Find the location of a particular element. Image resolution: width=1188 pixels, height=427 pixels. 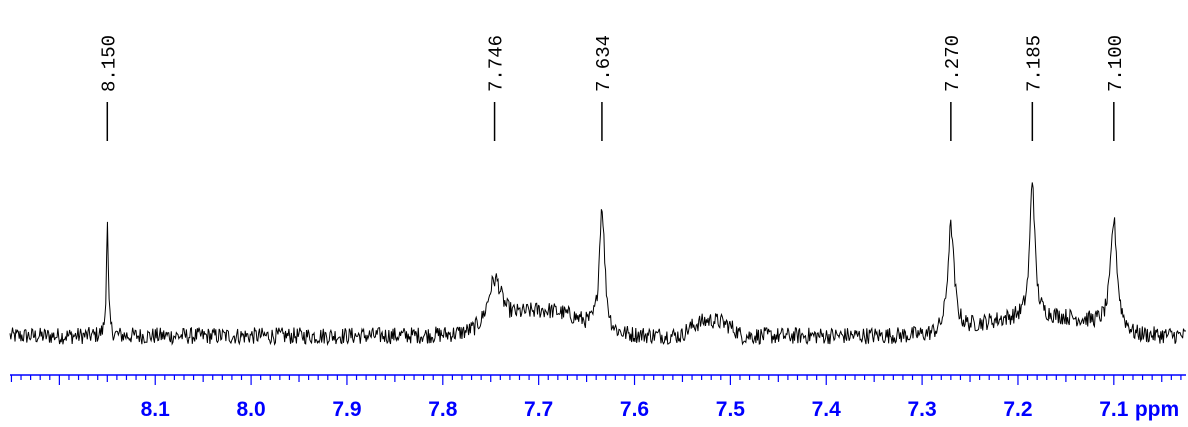

x-axis-unit-label: ppm is located at coordinates (1157, 409).